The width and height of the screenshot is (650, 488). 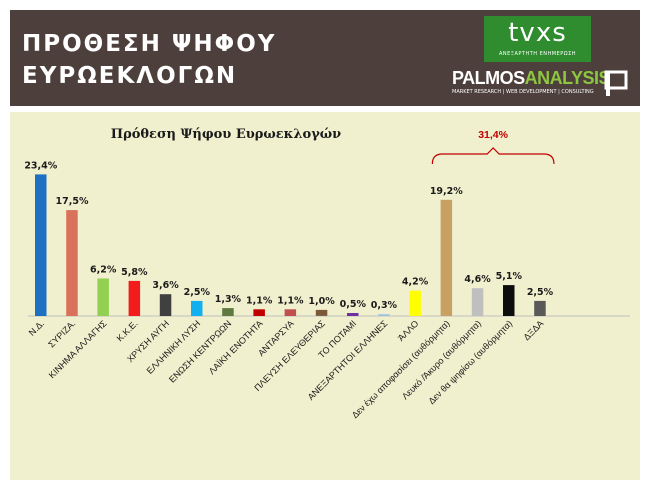 I want to click on tvxs-logo: tvxs ΑΝΕΞΑΡΤΗΤΗ ΕΝΗΜΕΡΩΣΗ, so click(x=537, y=39).